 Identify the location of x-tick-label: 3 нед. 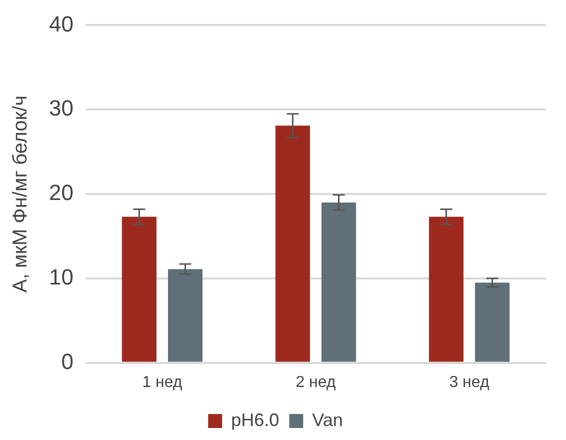
(469, 382).